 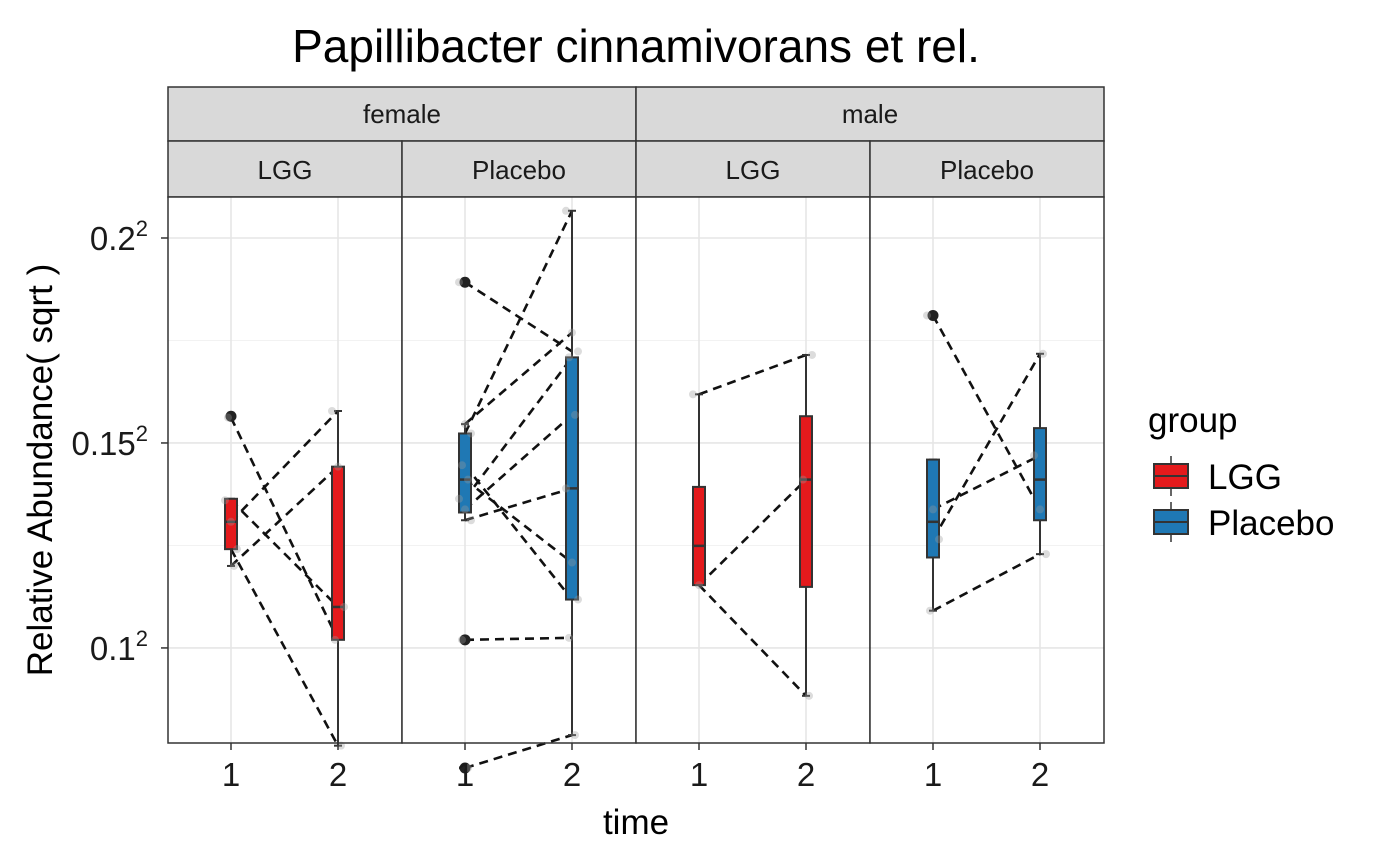 What do you see at coordinates (1217, 476) in the screenshot?
I see `legend-item-lgg: LGG` at bounding box center [1217, 476].